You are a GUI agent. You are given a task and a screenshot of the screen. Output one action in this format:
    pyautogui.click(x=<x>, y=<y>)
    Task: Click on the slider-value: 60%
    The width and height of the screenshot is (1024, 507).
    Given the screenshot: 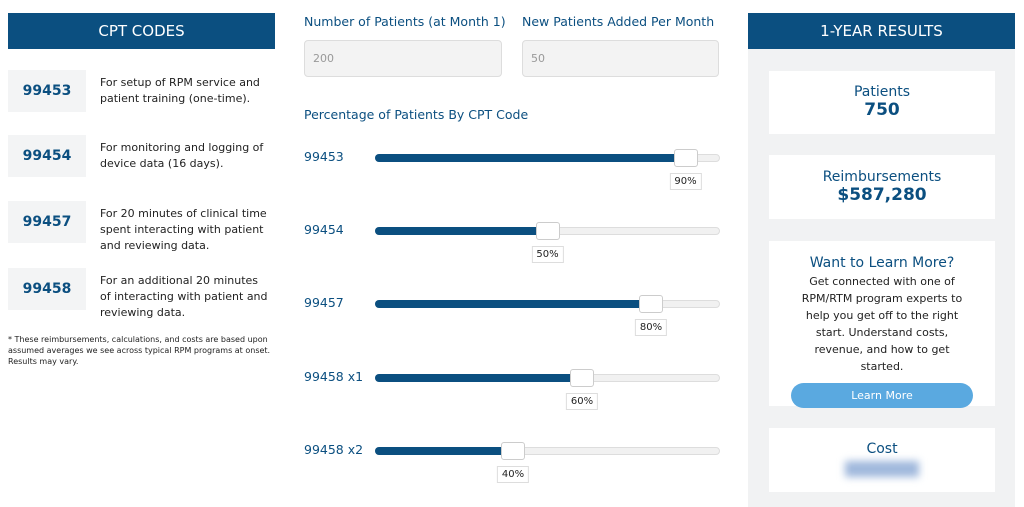 What is the action you would take?
    pyautogui.click(x=582, y=401)
    